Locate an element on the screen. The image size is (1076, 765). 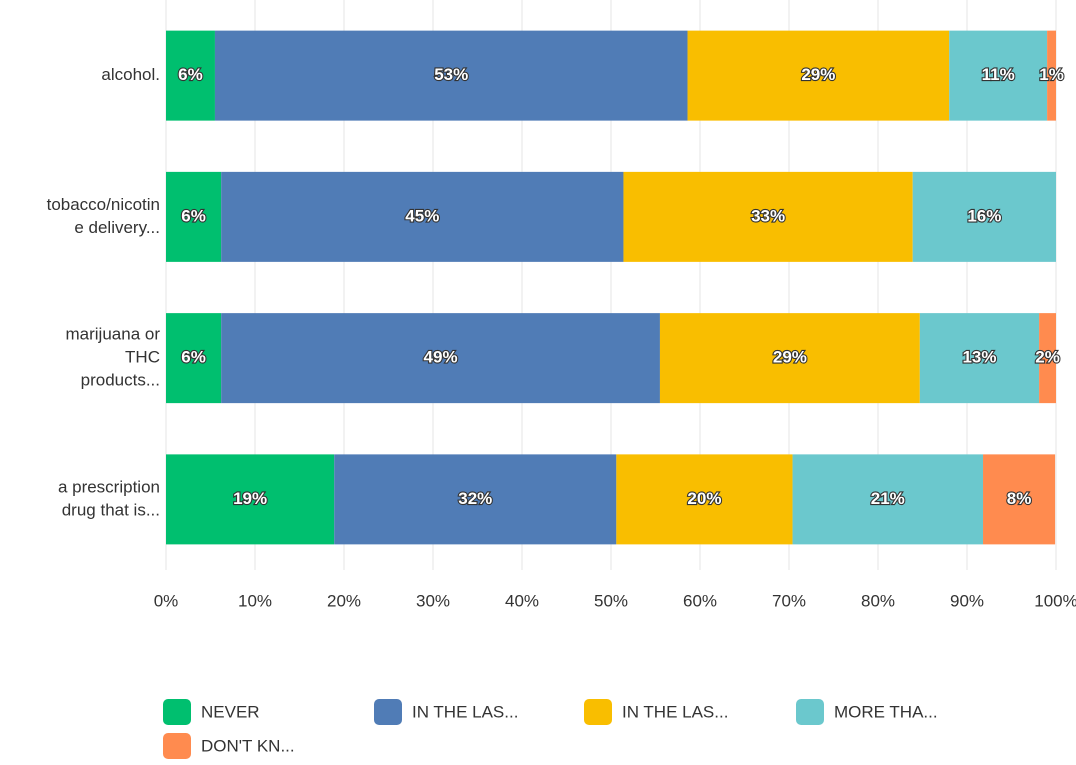
data-label: 16% is located at coordinates (984, 215).